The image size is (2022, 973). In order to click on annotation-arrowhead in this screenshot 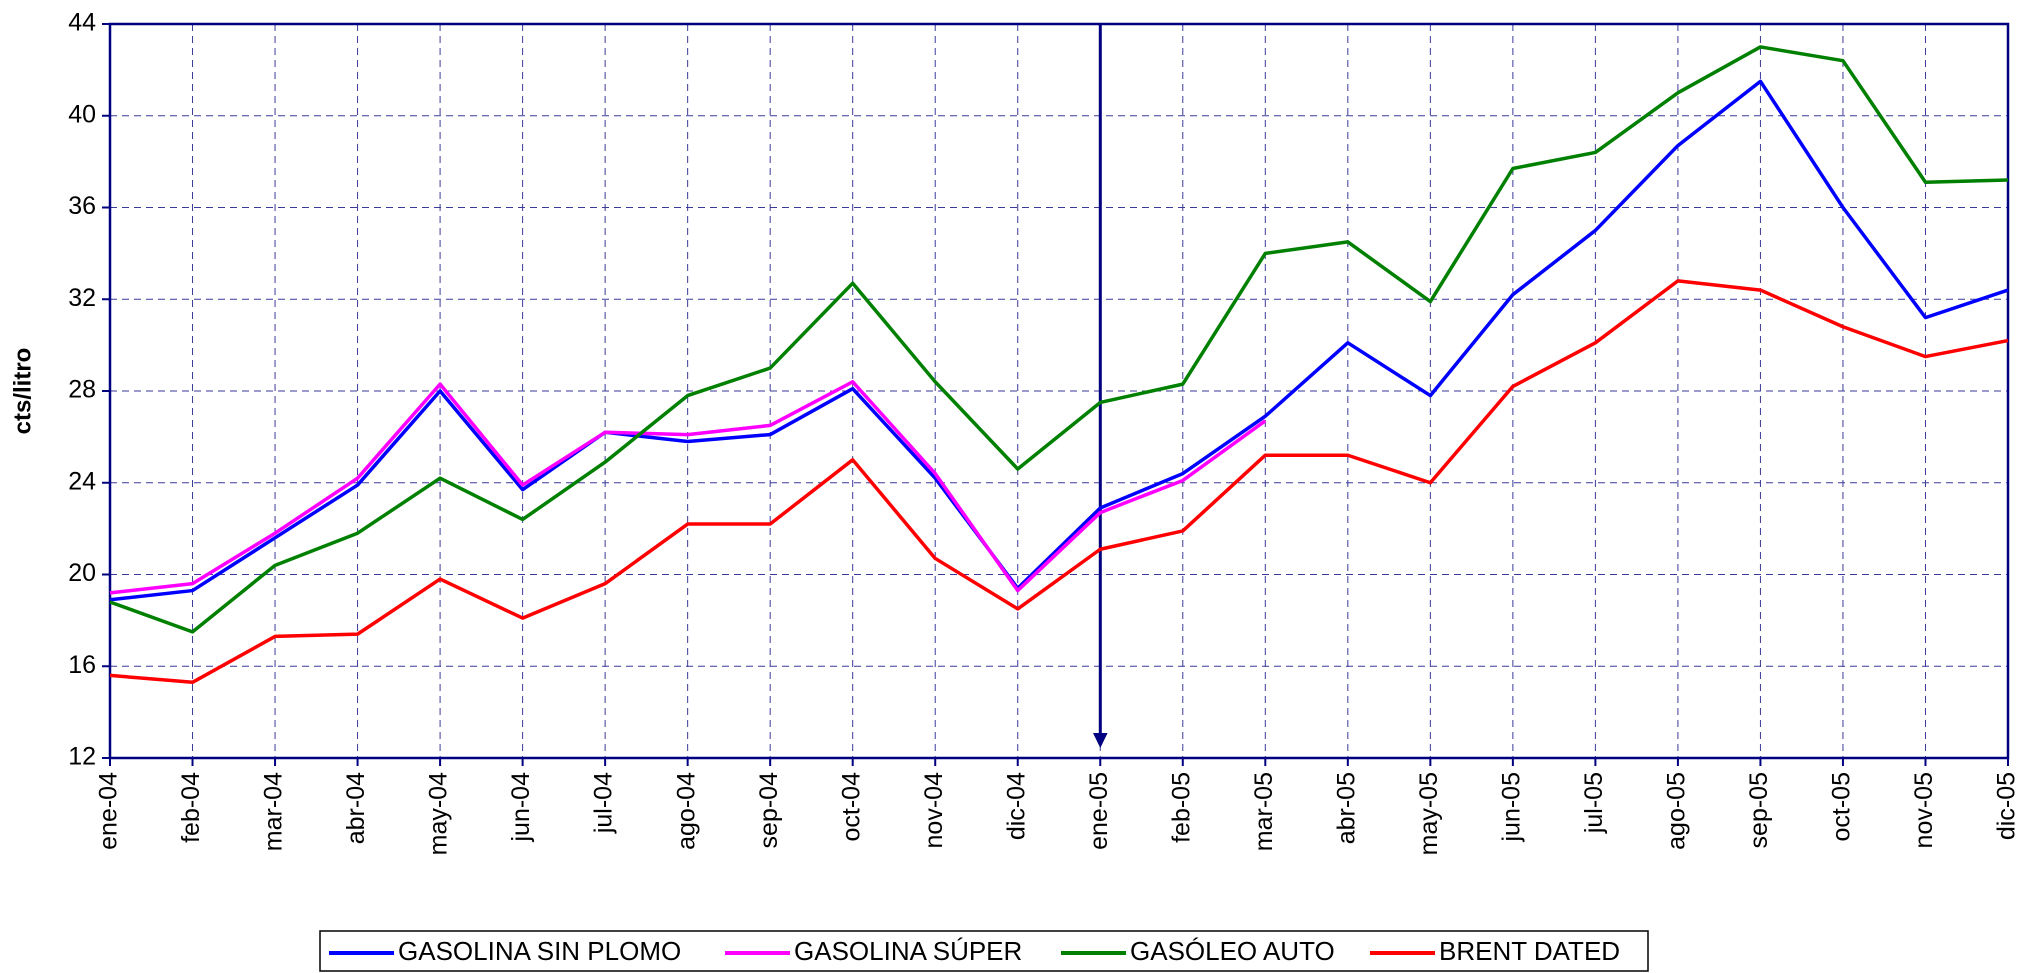, I will do `click(1100, 740)`.